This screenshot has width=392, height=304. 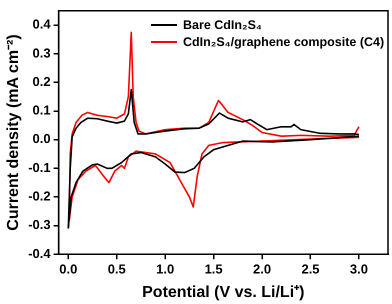 I want to click on y-tick-label: 0.1, so click(x=41, y=110).